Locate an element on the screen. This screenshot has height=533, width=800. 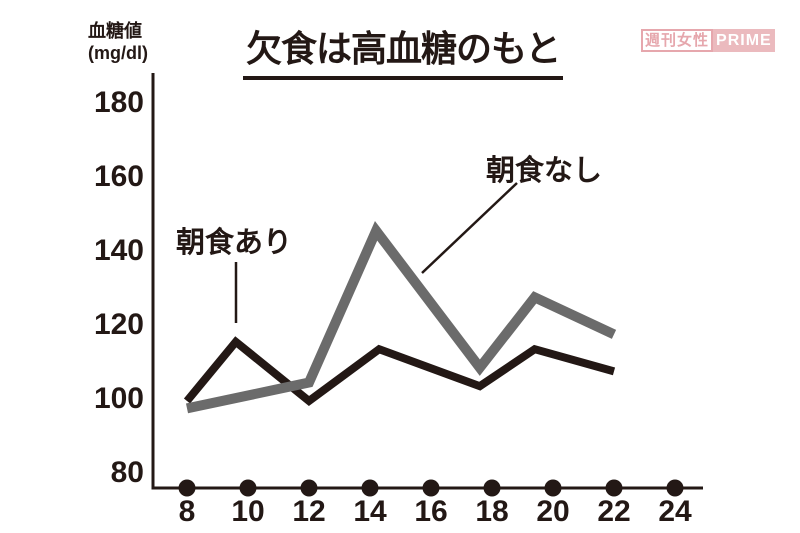
y-tick-label: 160 is located at coordinates (118, 176).